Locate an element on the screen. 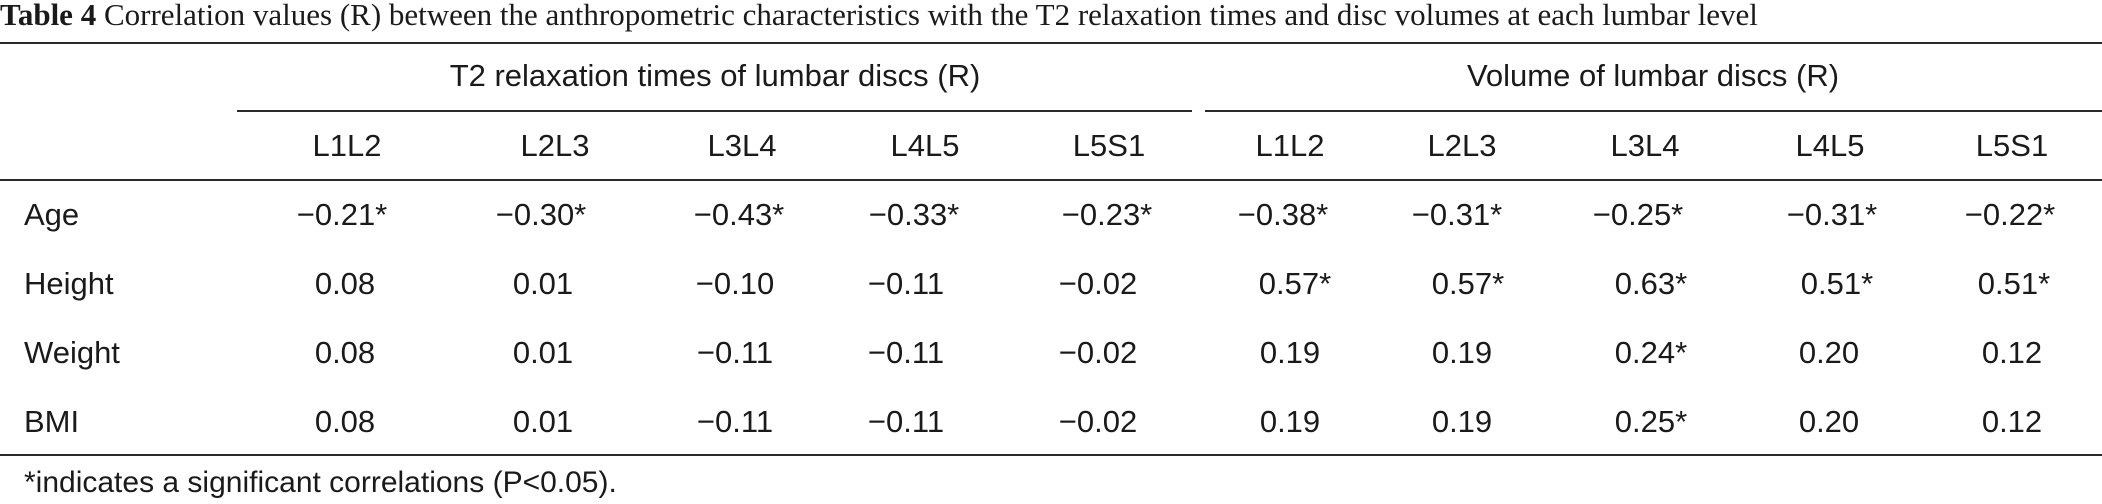  row-label-age: Age is located at coordinates (52, 214).